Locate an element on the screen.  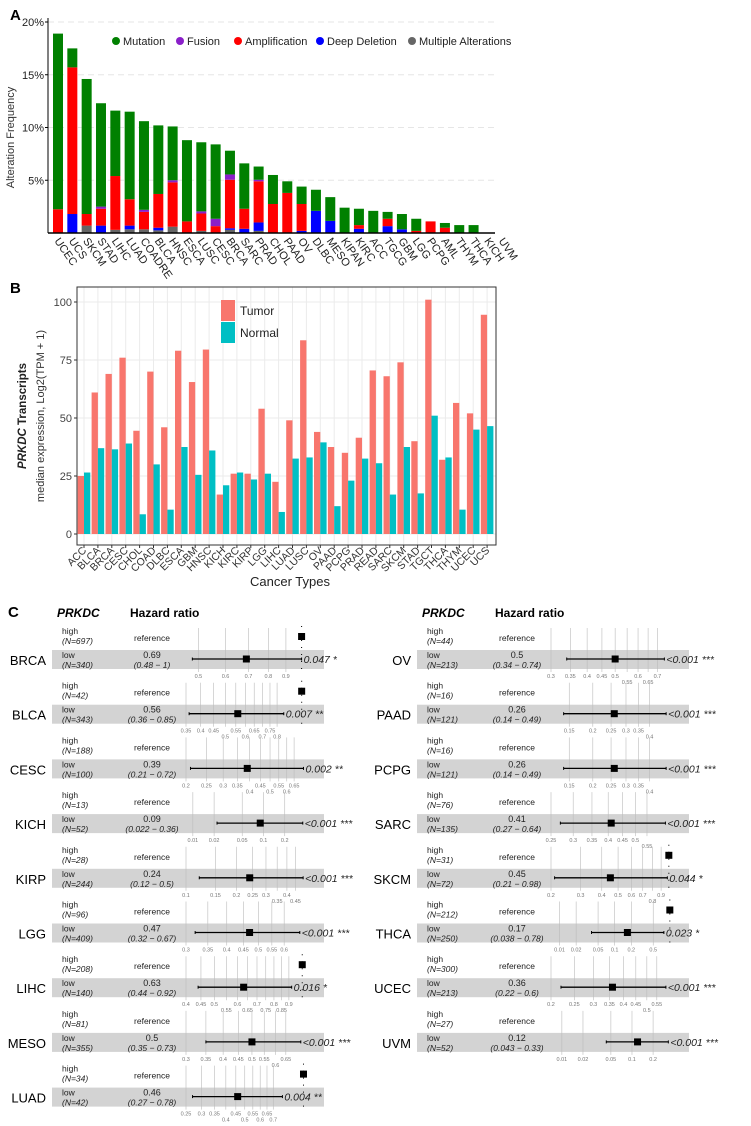
p-value: 0.023 * is located at coordinates (683, 934).